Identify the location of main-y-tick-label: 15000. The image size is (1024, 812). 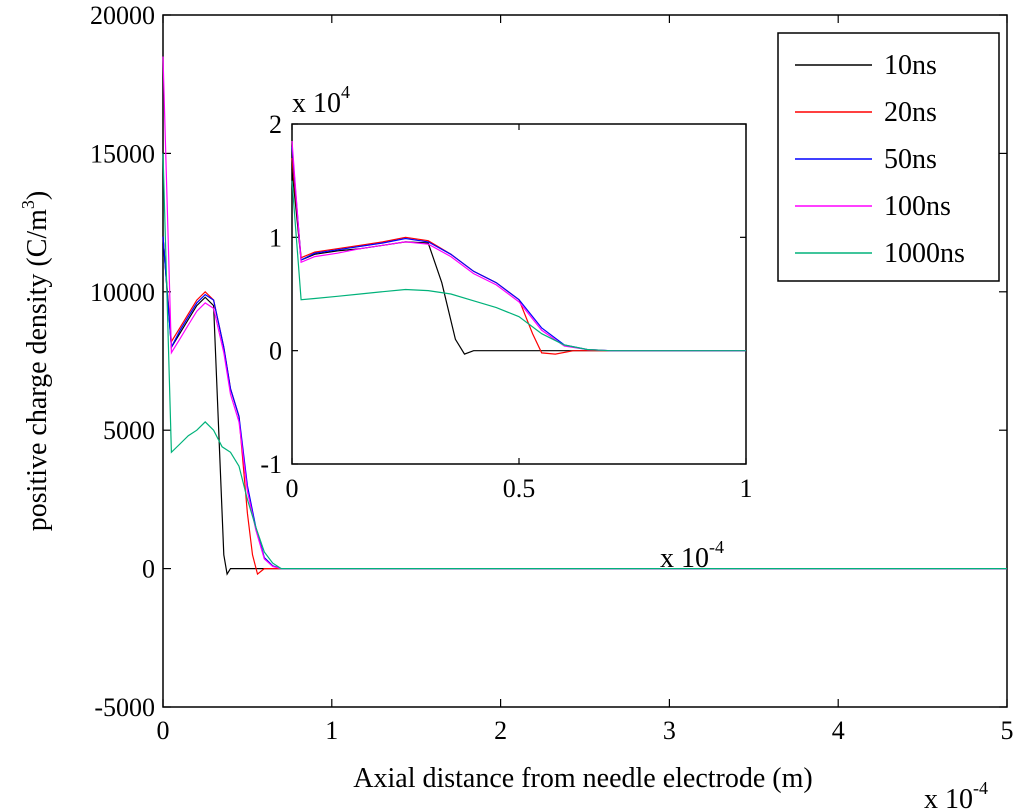
(122, 153).